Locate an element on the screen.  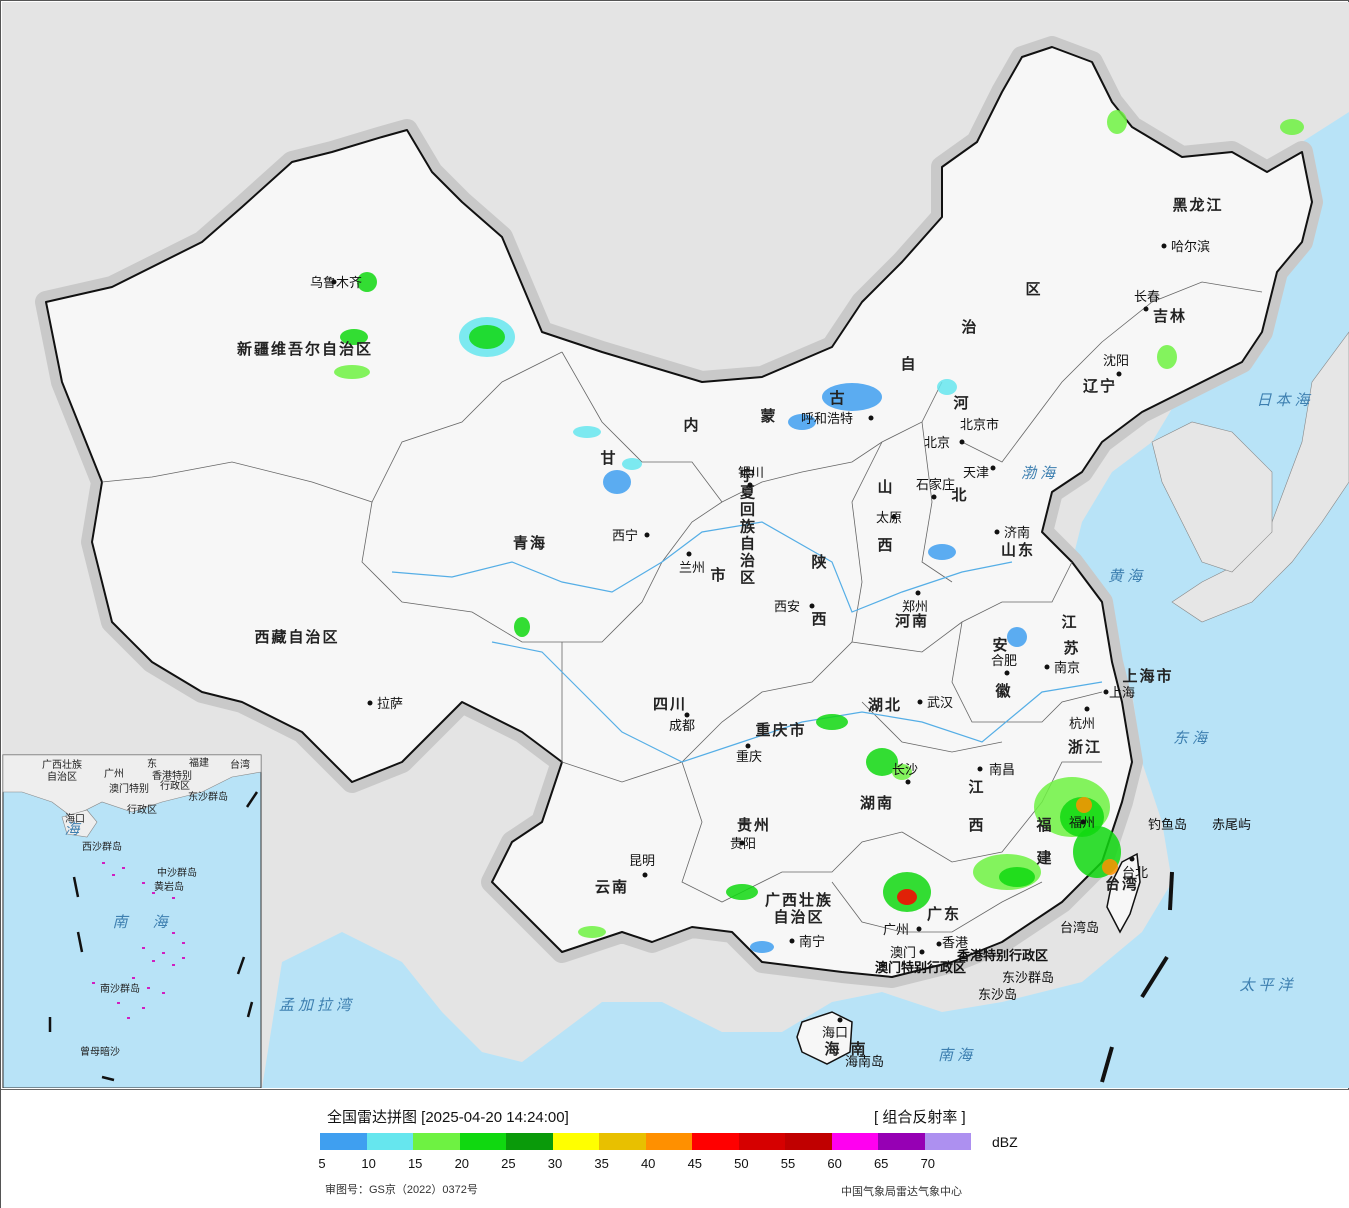
maritime-boundary is located at coordinates (1137, 977).